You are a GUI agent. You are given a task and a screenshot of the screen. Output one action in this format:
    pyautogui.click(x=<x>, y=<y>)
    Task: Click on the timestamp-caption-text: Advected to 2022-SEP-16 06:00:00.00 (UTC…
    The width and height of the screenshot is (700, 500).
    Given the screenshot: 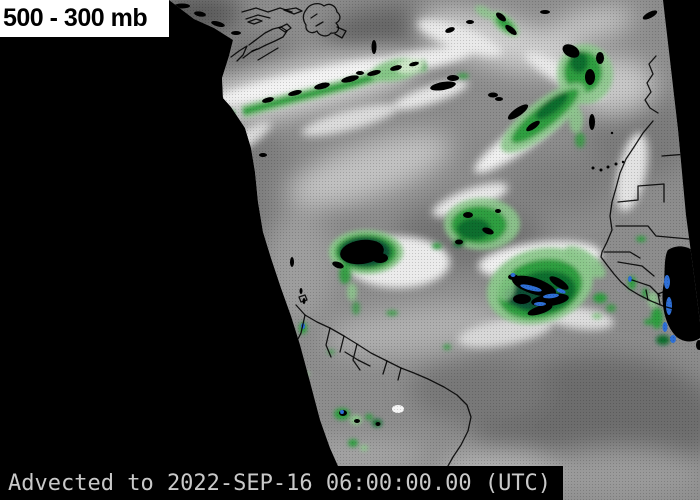 What is the action you would take?
    pyautogui.click(x=280, y=483)
    